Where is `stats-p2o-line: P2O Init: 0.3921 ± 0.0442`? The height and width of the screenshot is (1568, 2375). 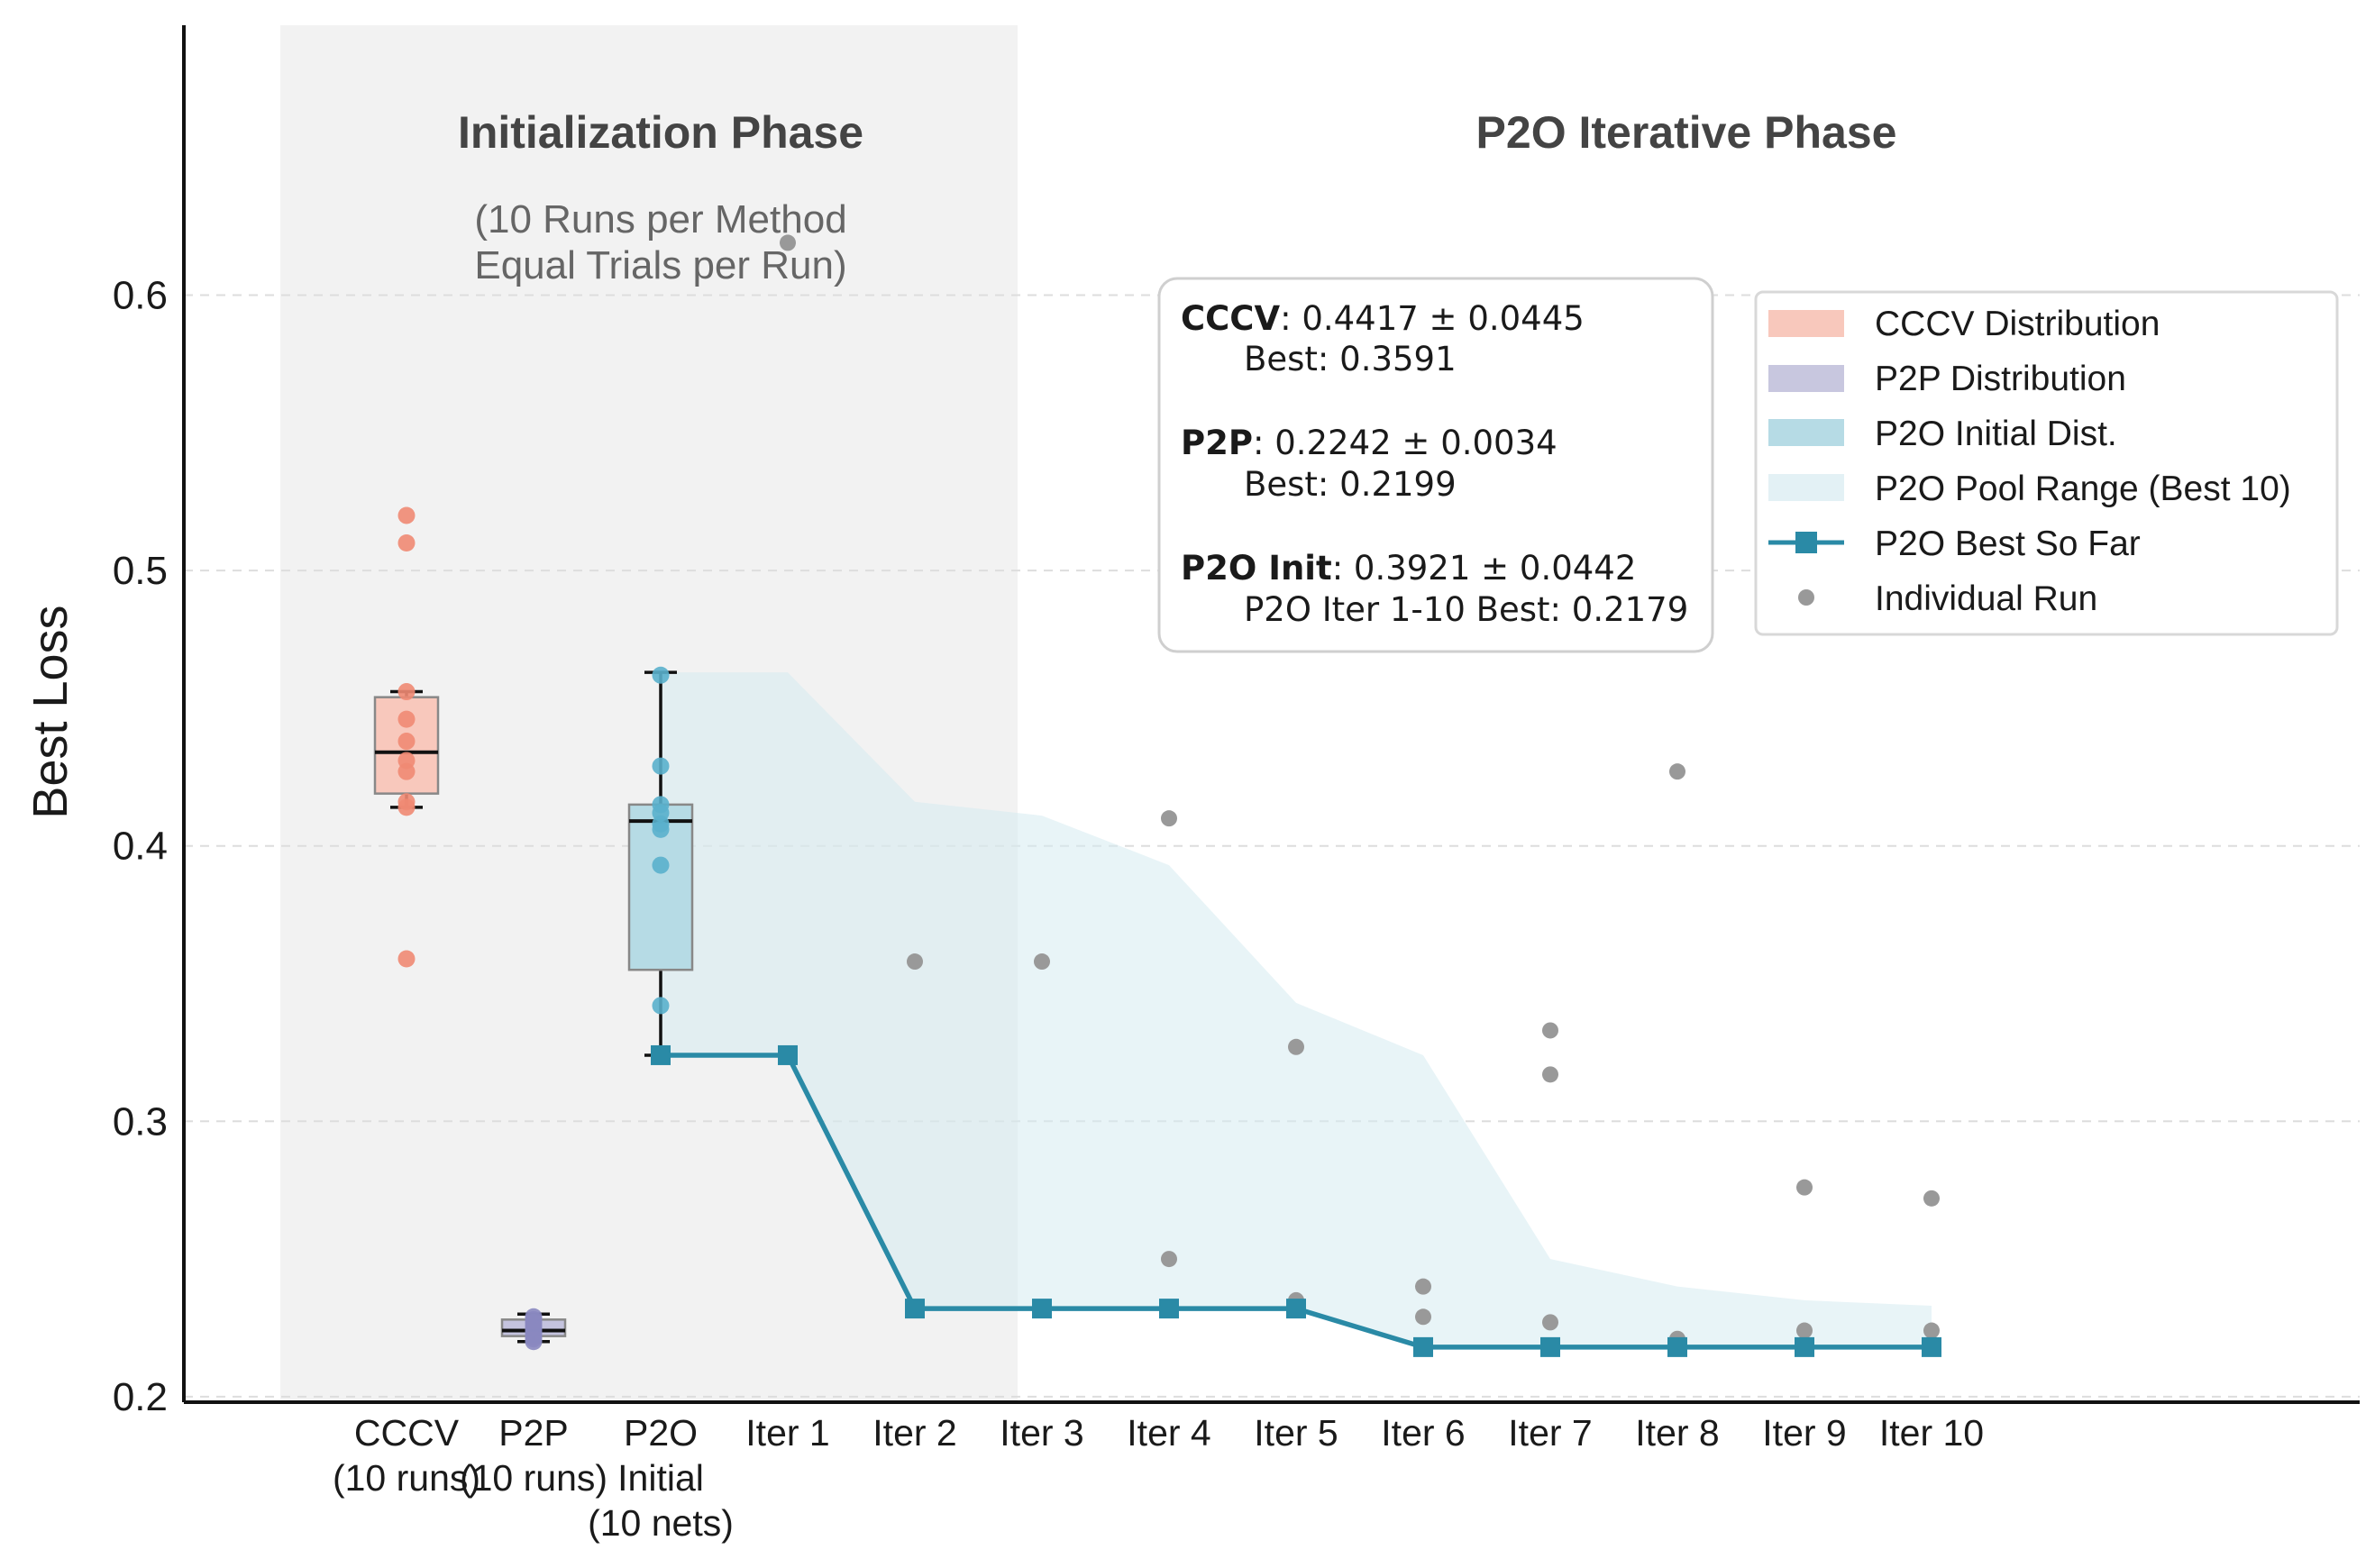 stats-p2o-line: P2O Init: 0.3921 ± 0.0442 is located at coordinates (1409, 568).